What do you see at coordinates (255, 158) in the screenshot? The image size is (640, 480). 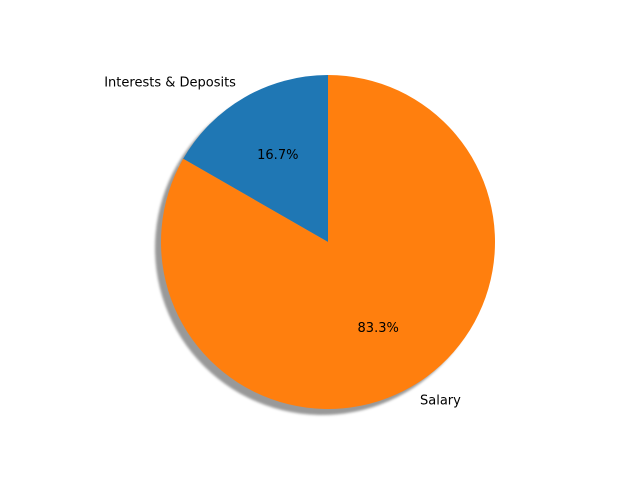 I see `pie-slice-interests-deposits` at bounding box center [255, 158].